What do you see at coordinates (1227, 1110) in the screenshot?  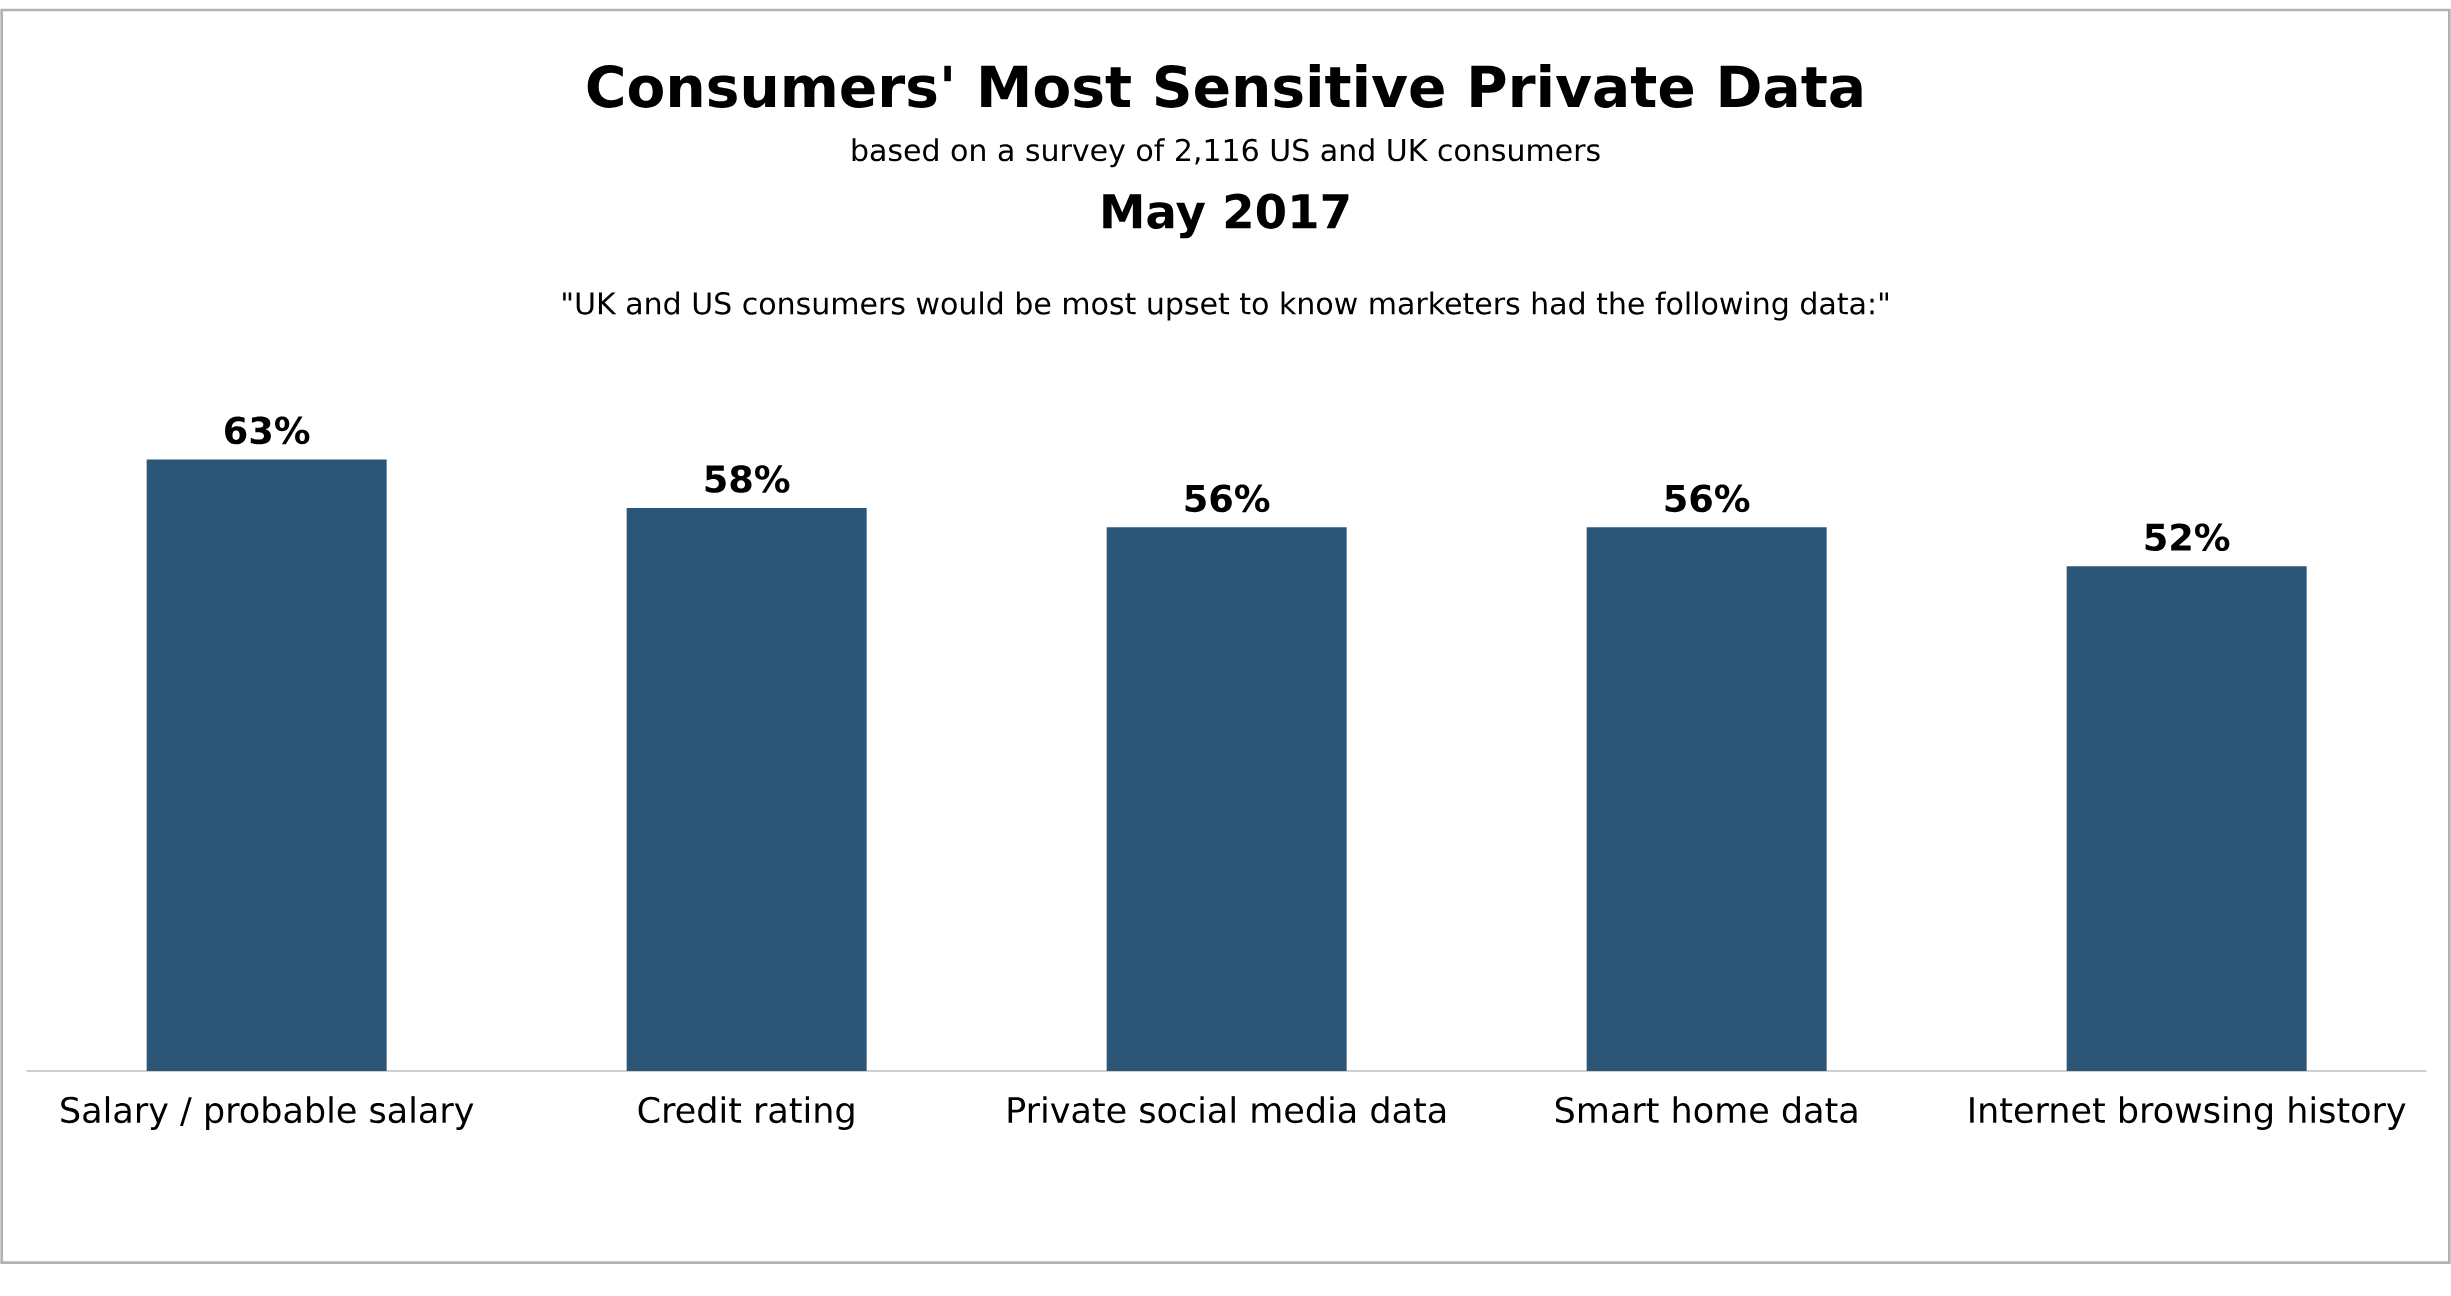 I see `x-tick-label: Private social media data` at bounding box center [1227, 1110].